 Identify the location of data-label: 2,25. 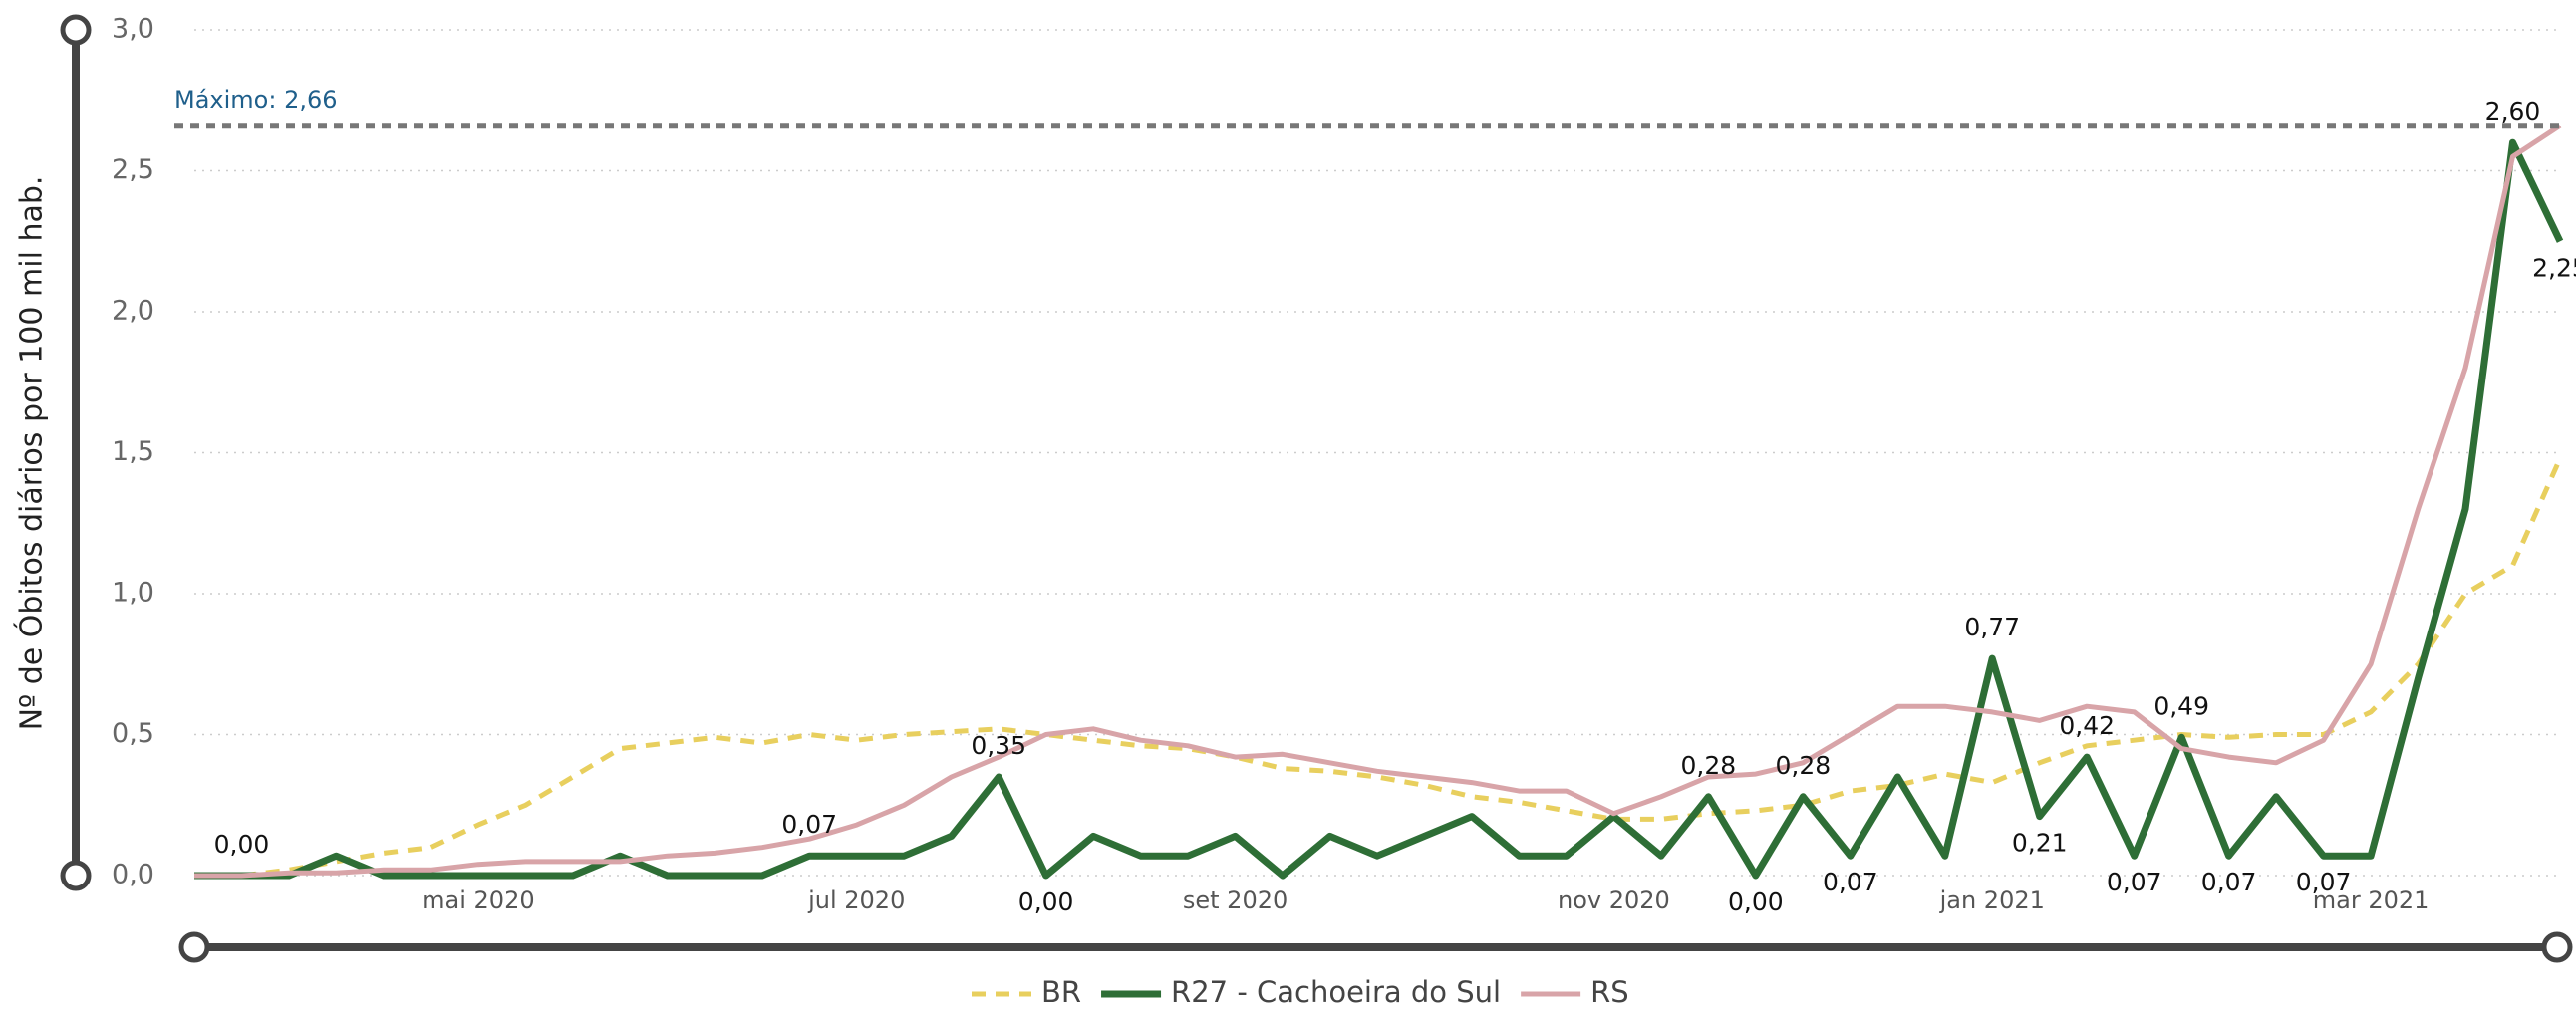
(2554, 267).